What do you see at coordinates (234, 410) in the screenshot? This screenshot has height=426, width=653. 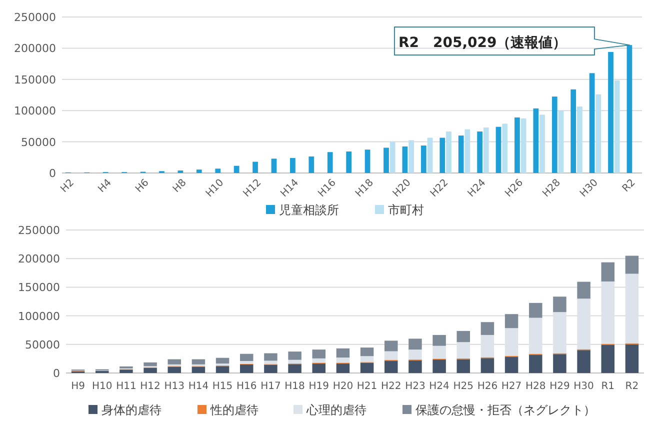 I see `legend-label: 性的虐待` at bounding box center [234, 410].